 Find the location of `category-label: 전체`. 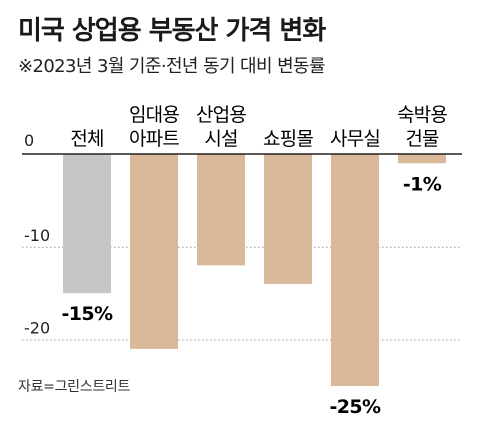

category-label: 전체 is located at coordinates (86, 139).